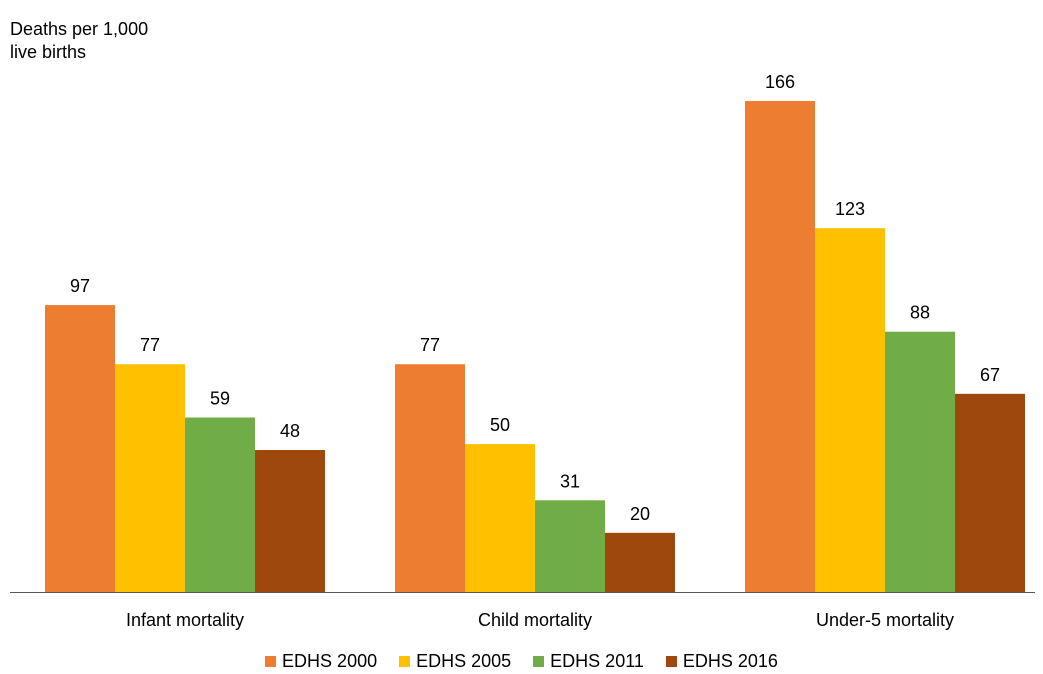  Describe the element at coordinates (640, 514) in the screenshot. I see `value-label: 20` at that location.